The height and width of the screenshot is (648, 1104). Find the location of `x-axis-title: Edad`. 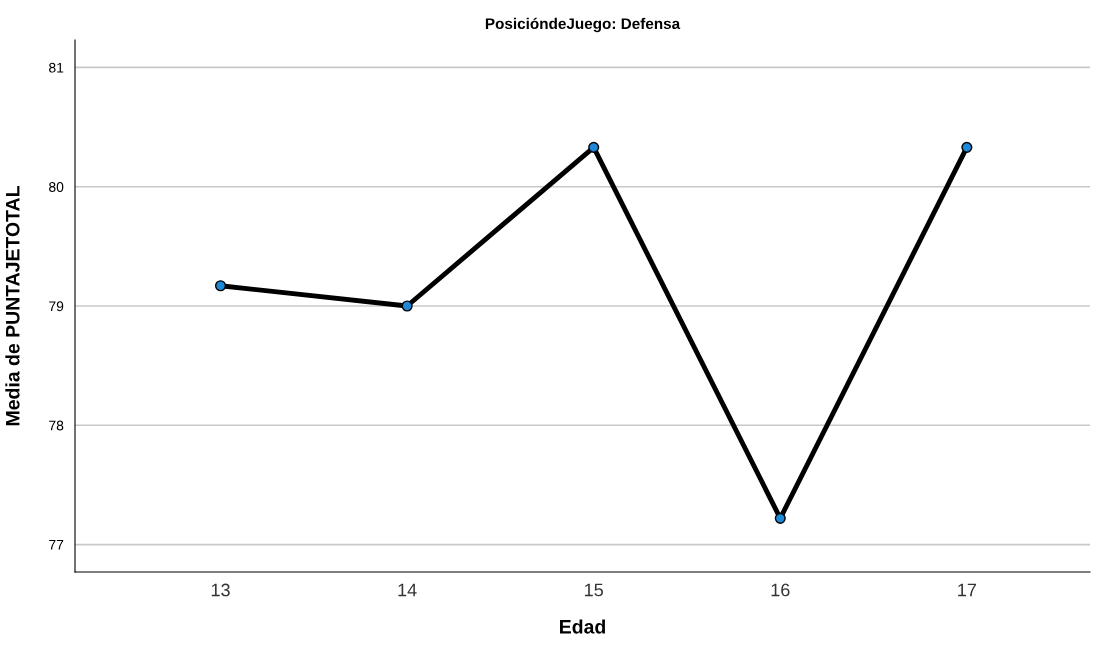

x-axis-title: Edad is located at coordinates (582, 626).